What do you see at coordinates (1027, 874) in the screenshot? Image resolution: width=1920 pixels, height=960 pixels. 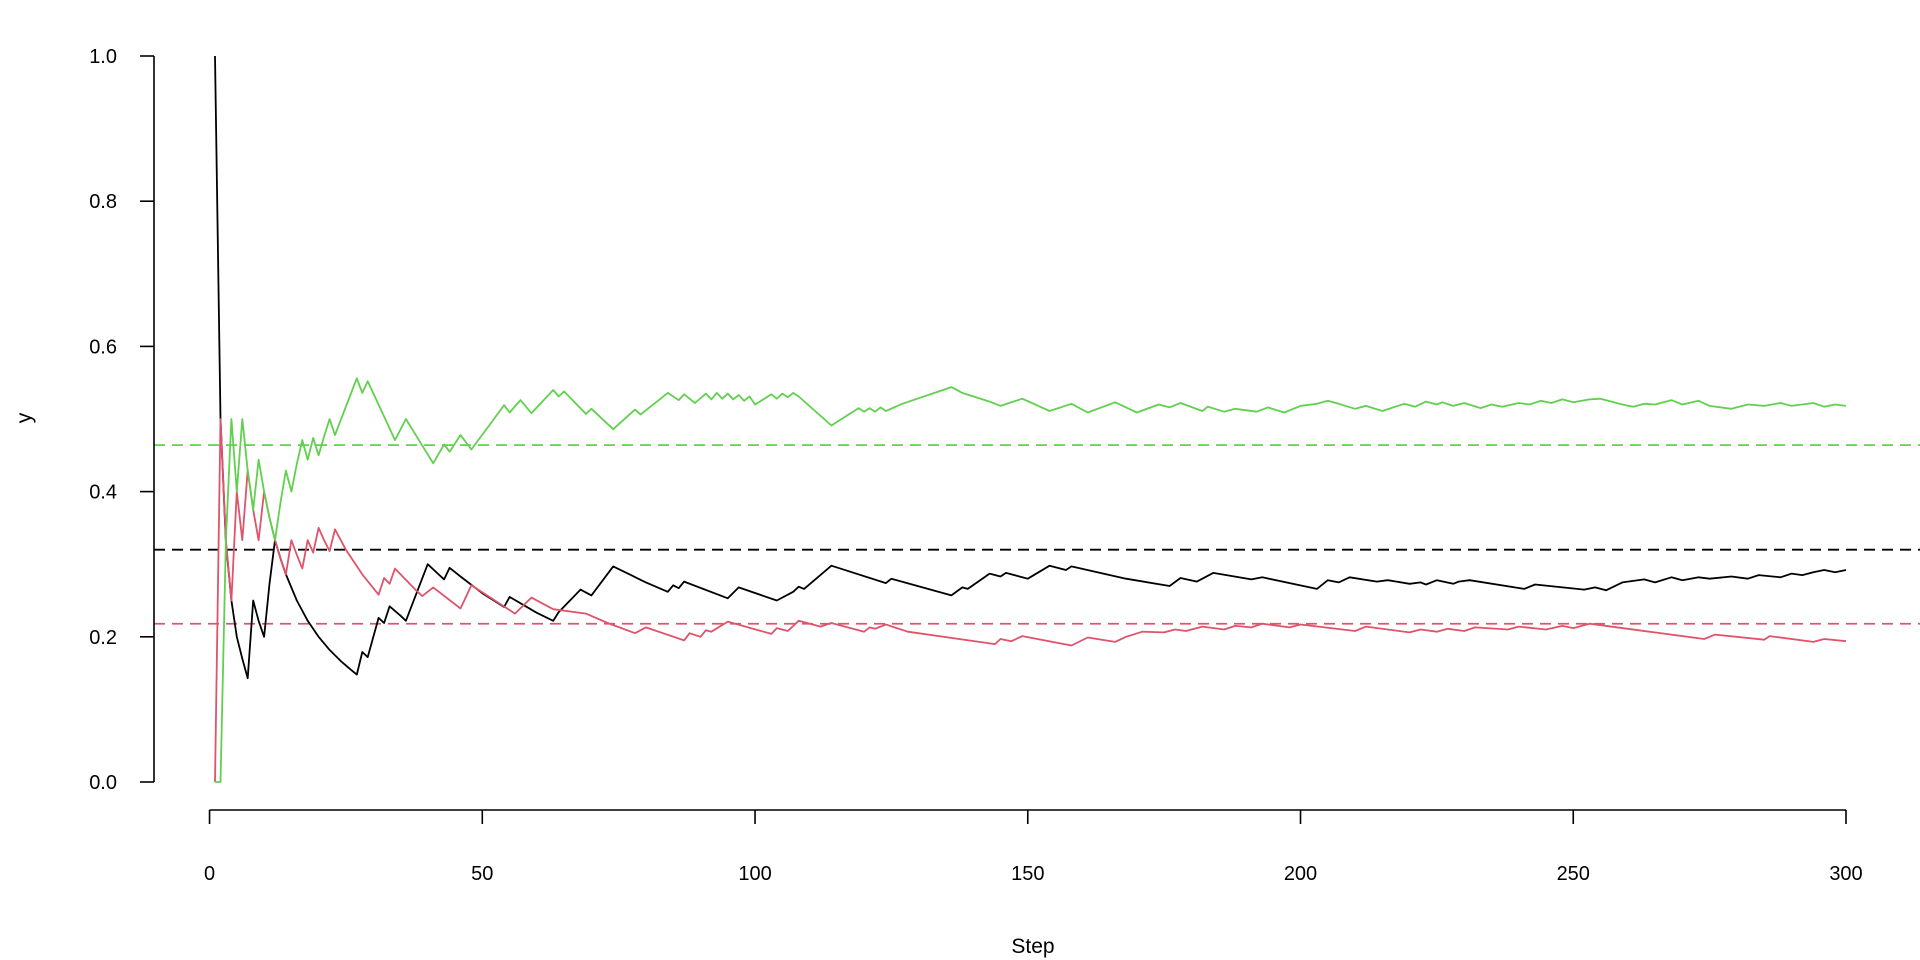 I see `x-tick-label: 150` at bounding box center [1027, 874].